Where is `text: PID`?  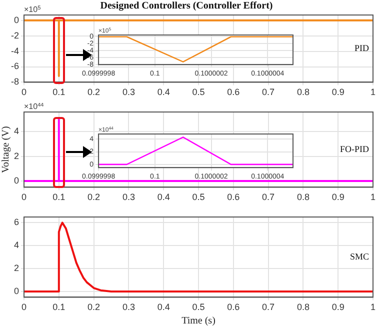
text: PID is located at coordinates (362, 47).